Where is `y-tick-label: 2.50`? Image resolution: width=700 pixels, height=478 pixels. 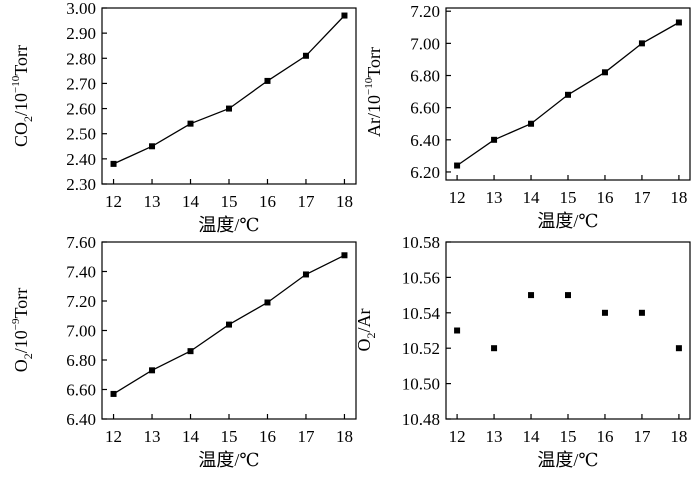
y-tick-label: 2.50 is located at coordinates (81, 134).